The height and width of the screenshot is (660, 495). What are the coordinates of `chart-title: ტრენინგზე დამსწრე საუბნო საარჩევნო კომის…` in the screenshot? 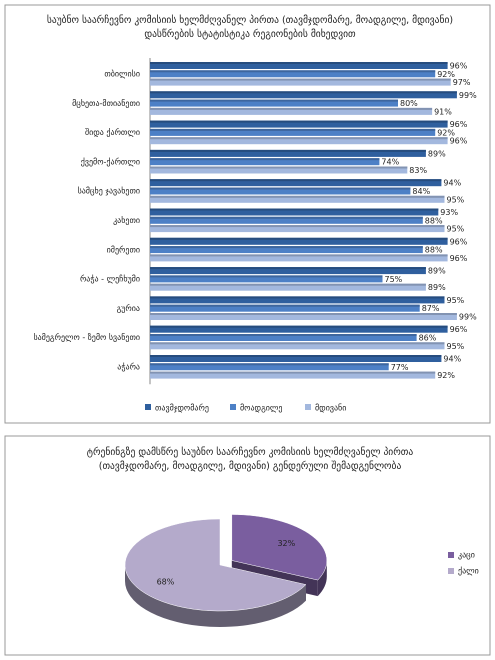 It's located at (250, 459).